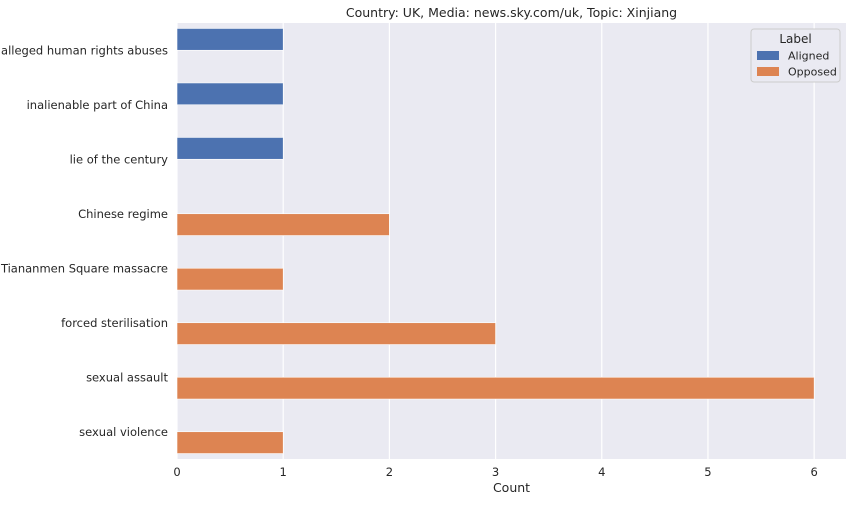  Describe the element at coordinates (797, 64) in the screenshot. I see `legend-items: Aligned Opposed` at that location.